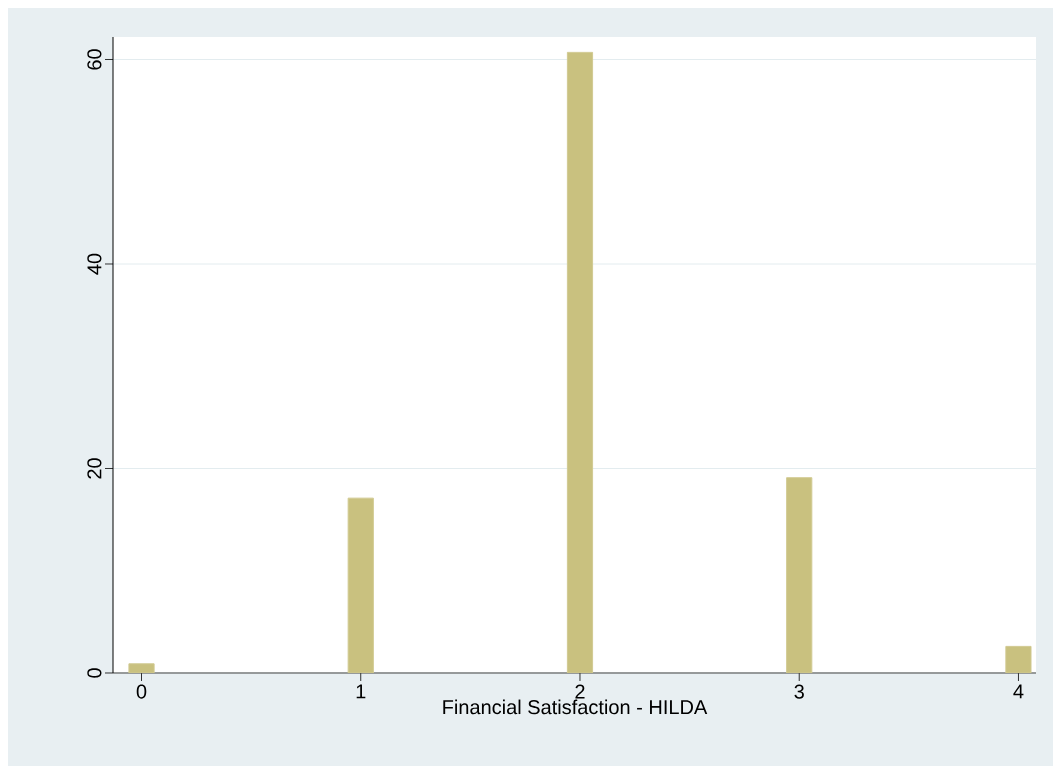 The height and width of the screenshot is (774, 1061). Describe the element at coordinates (580, 691) in the screenshot. I see `x-tick-label: 2` at that location.